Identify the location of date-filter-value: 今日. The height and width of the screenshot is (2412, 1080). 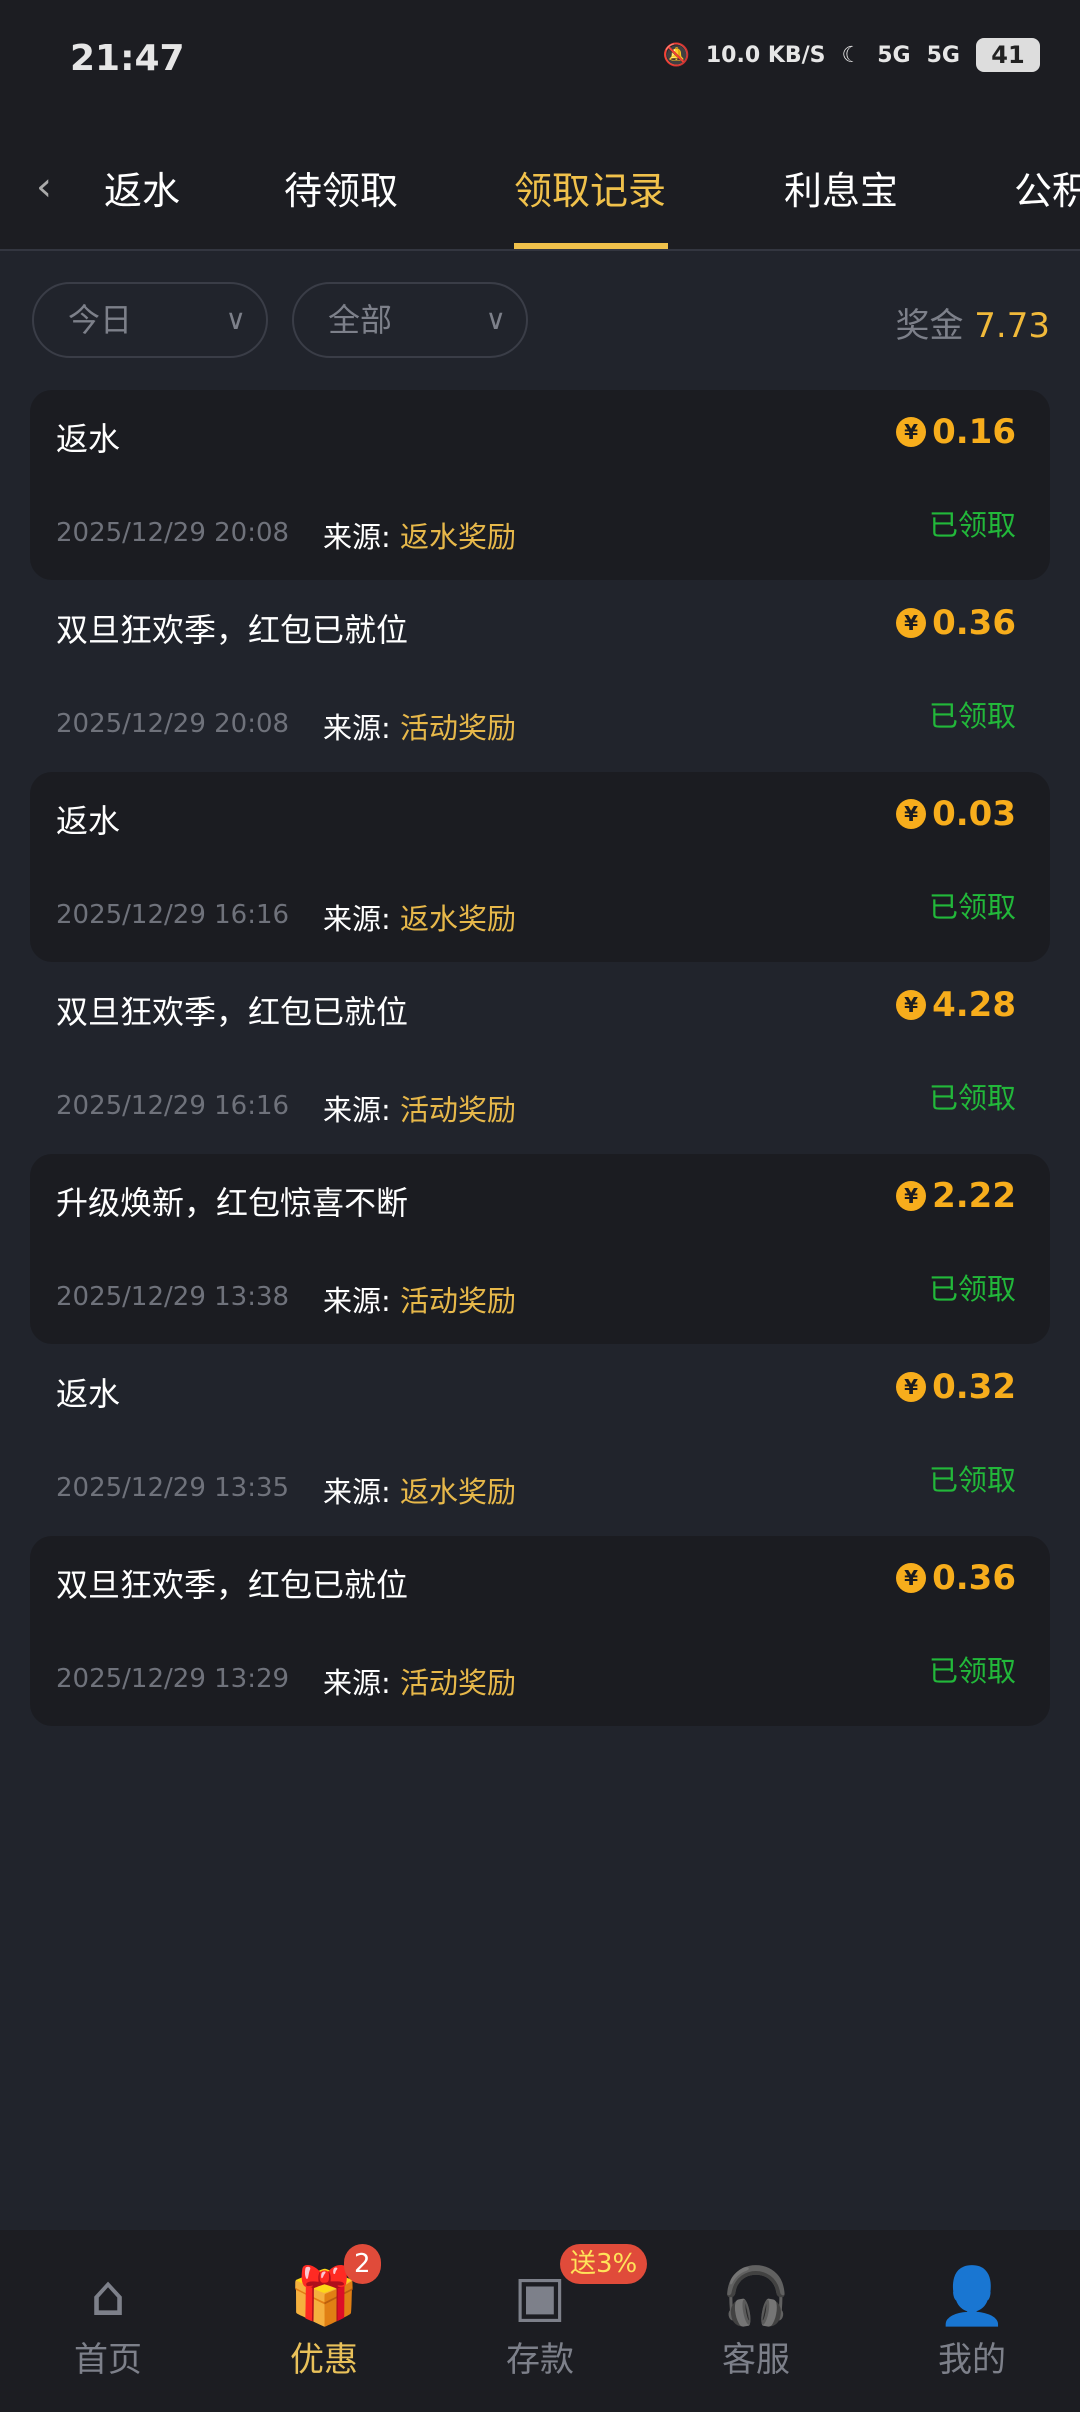
(100, 320).